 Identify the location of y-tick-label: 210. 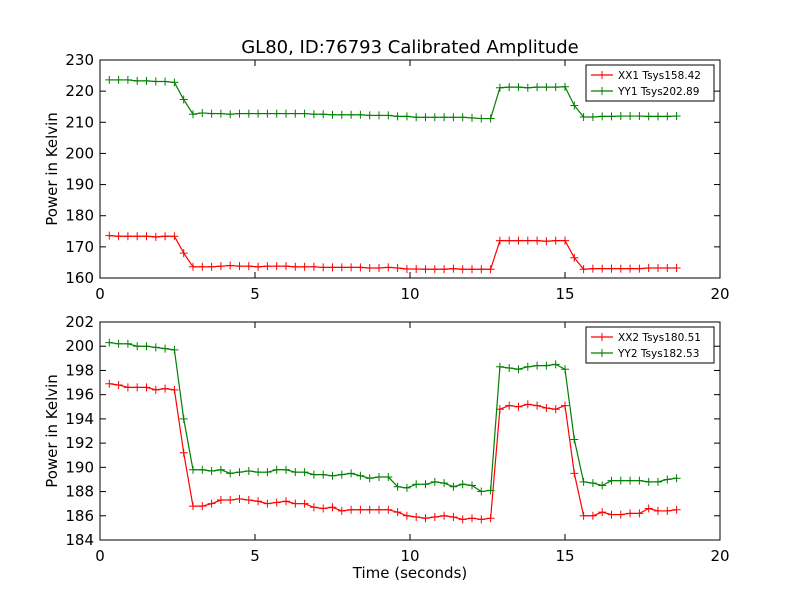
(79, 122).